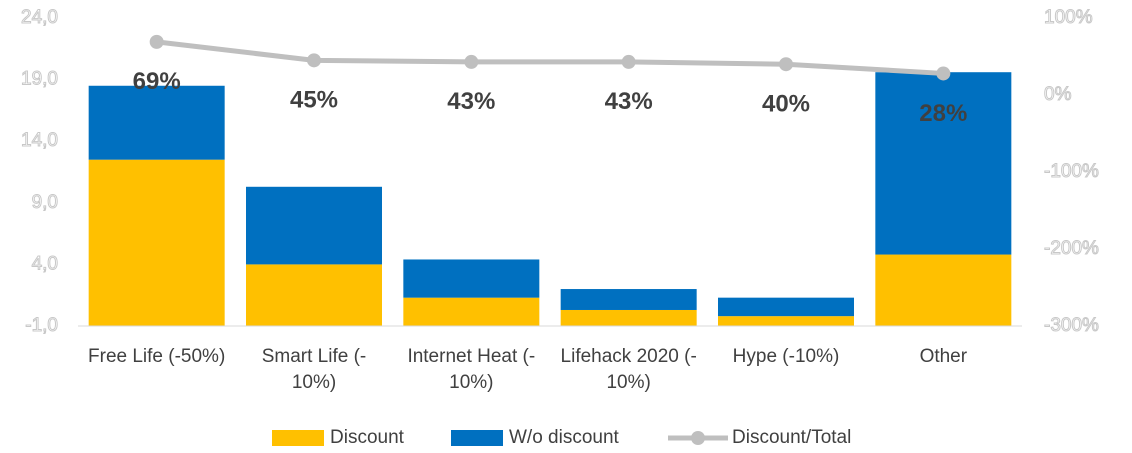 The height and width of the screenshot is (453, 1132). I want to click on x-tick-label: Lifehack 2020 (- 10%), so click(628, 369).